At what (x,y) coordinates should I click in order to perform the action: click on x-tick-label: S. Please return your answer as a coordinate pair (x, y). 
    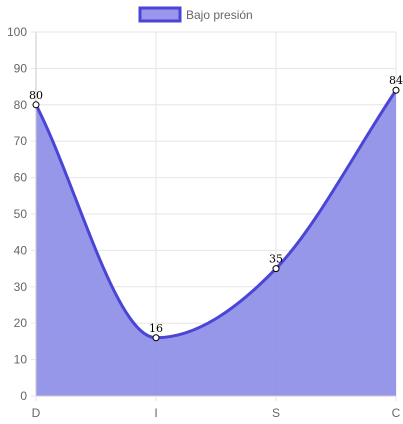
    Looking at the image, I should click on (276, 413).